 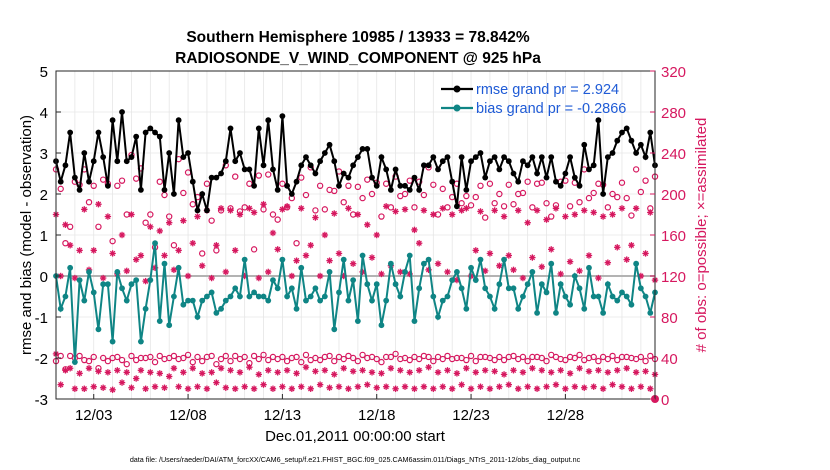 I want to click on left-tick-label: 1, so click(x=44, y=236).